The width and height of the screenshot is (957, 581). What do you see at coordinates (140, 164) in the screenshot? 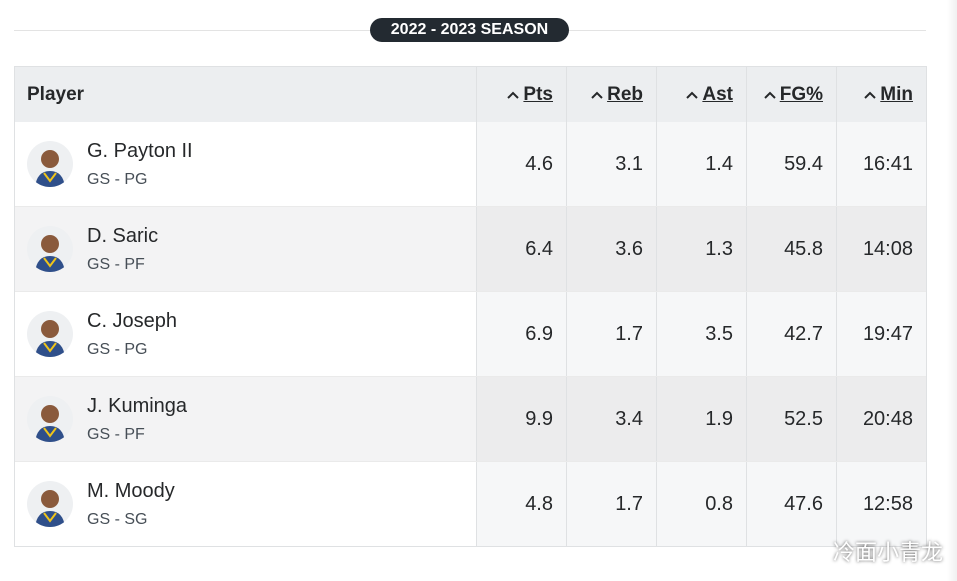
I see `player-info: G. Payton II GS - PG` at bounding box center [140, 164].